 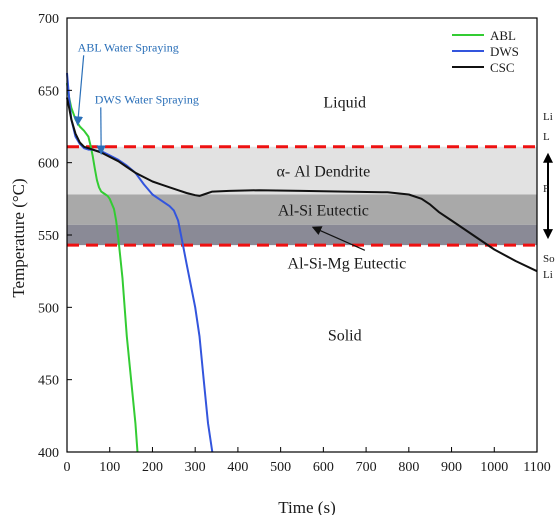 What do you see at coordinates (503, 35) in the screenshot?
I see `legend-label-abl: ABL` at bounding box center [503, 35].